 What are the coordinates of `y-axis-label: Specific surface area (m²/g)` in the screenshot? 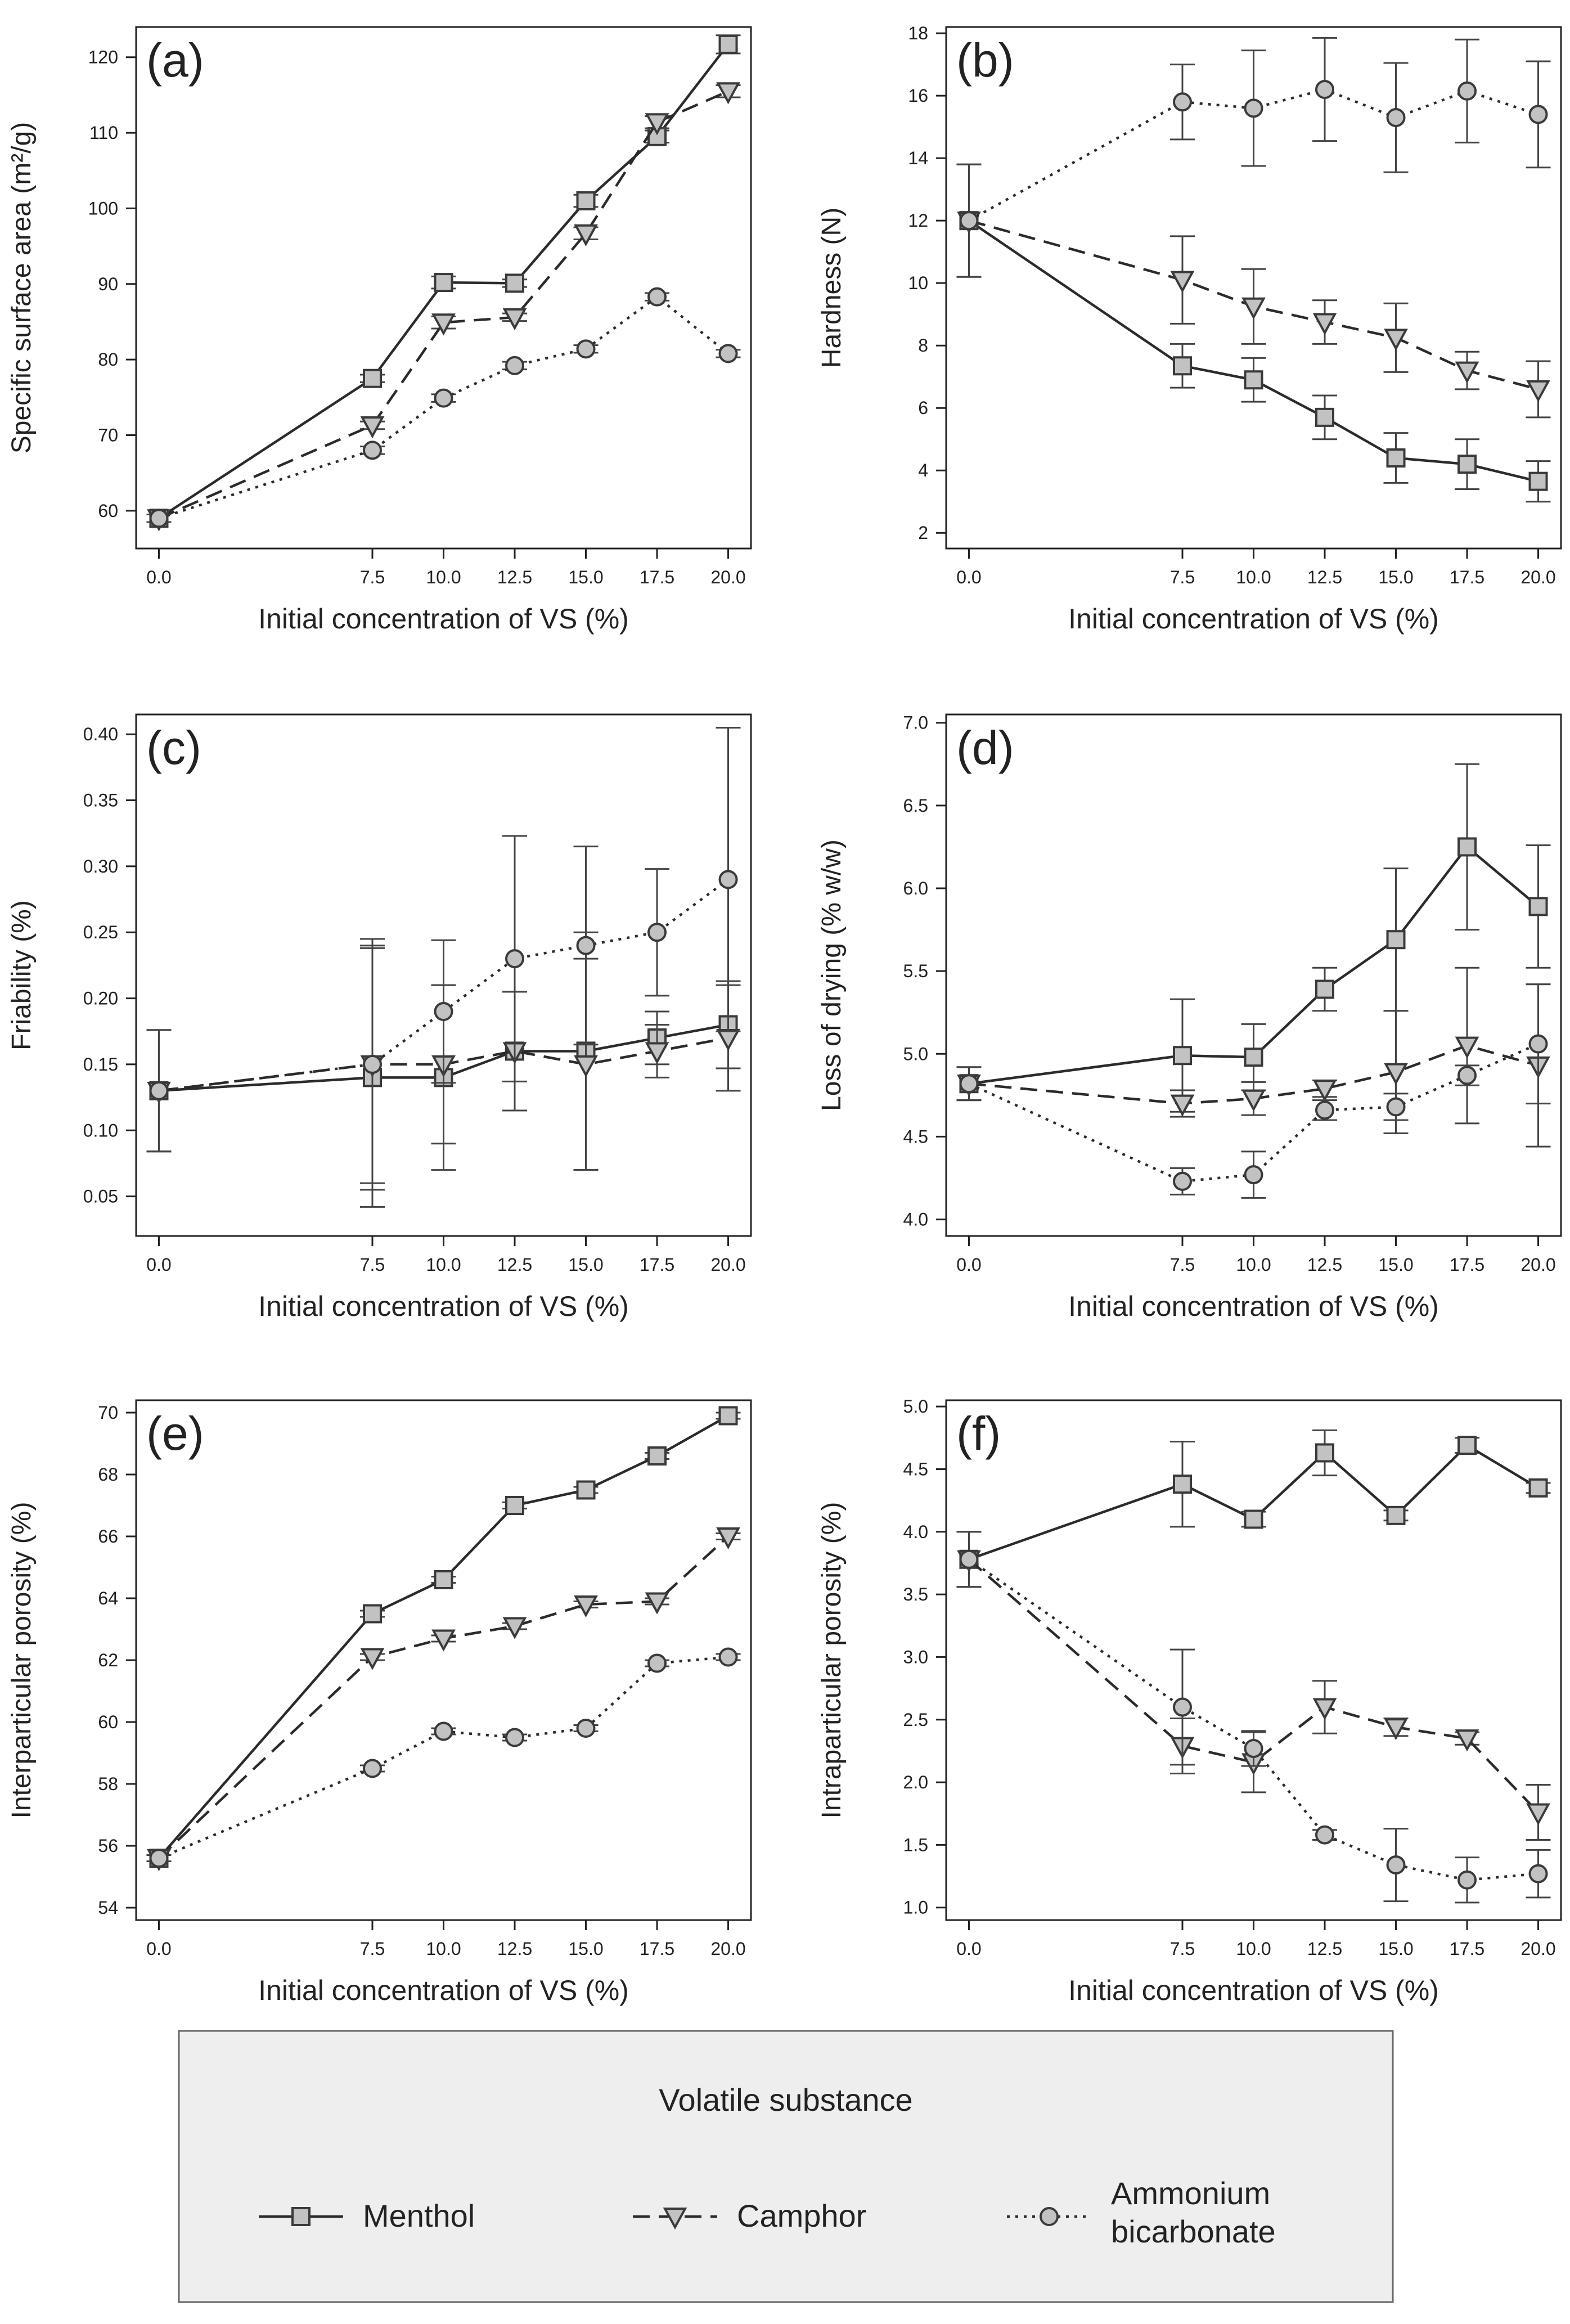 It's located at (22, 288).